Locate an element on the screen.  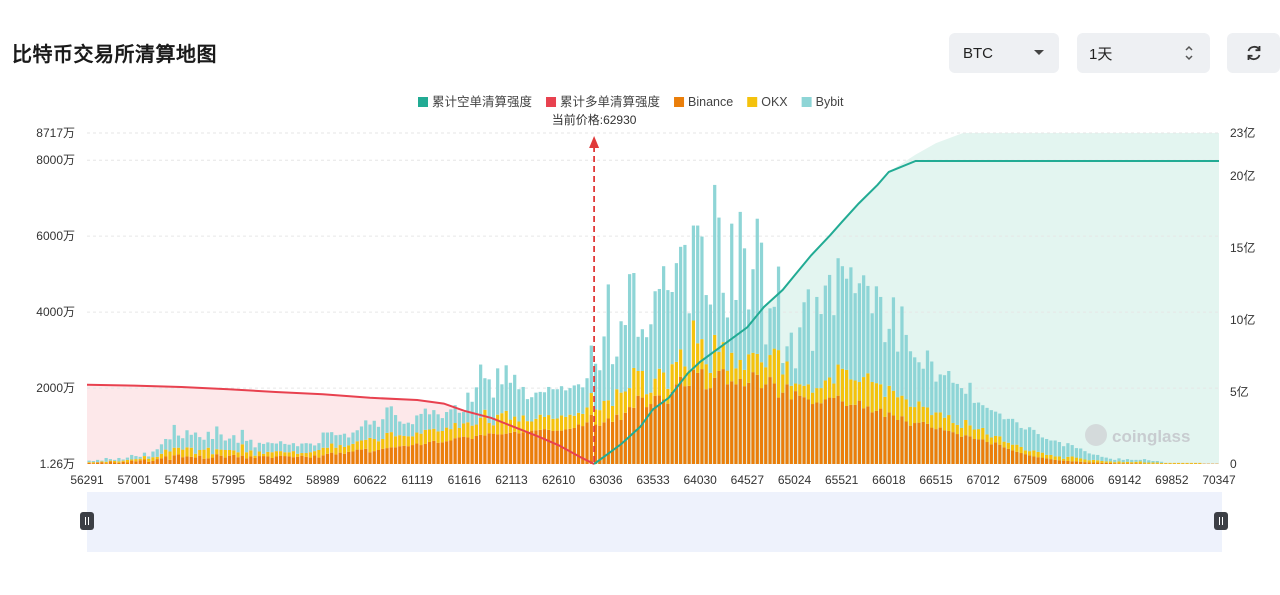
range-select: 1天 is located at coordinates (1143, 53).